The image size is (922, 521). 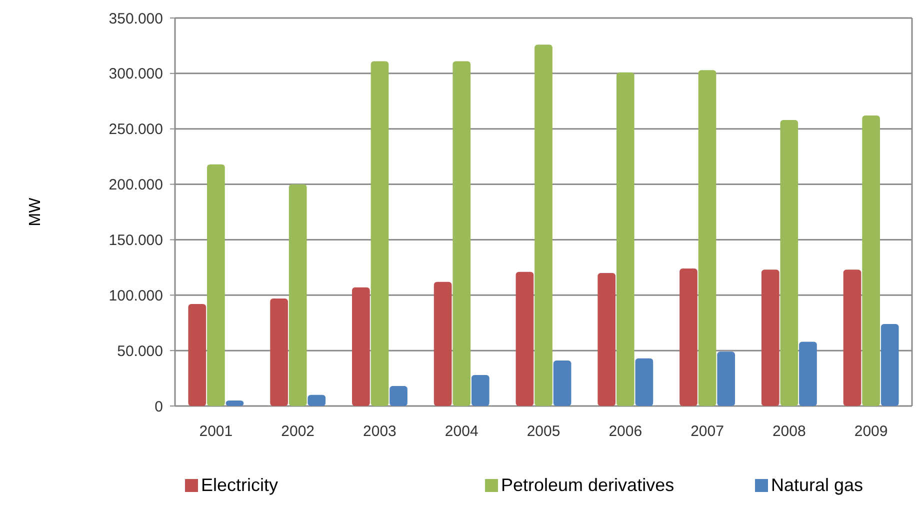 What do you see at coordinates (35, 211) in the screenshot?
I see `y-axis-title: MW` at bounding box center [35, 211].